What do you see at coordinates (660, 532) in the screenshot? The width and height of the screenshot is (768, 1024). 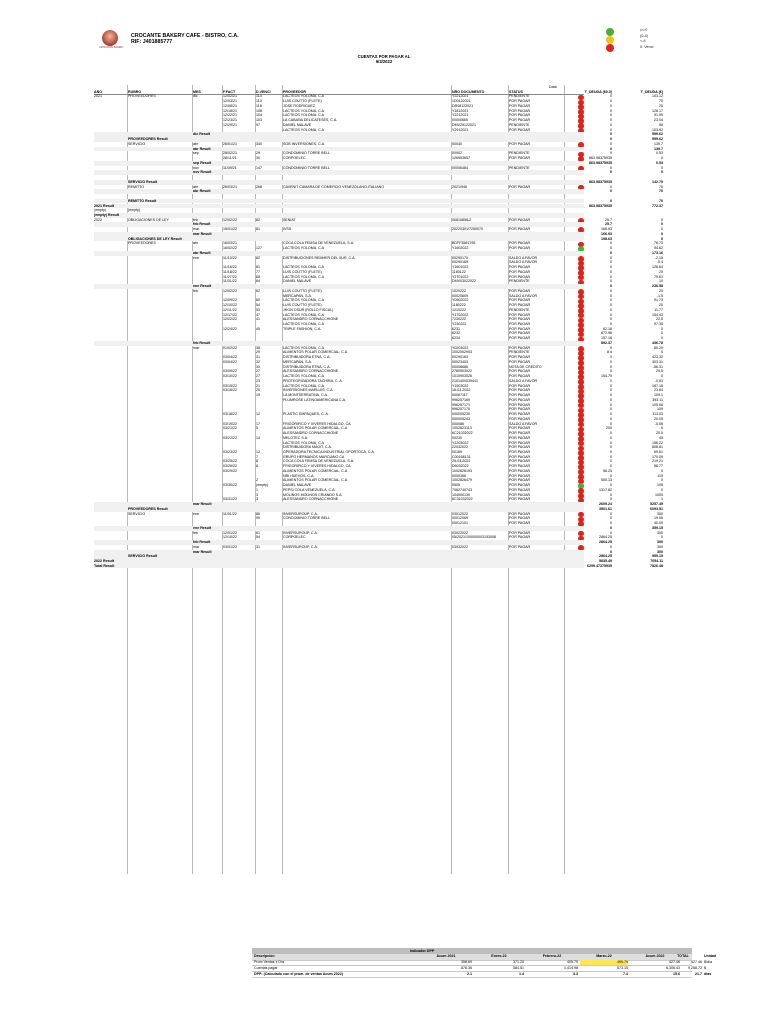 I see `cell-debt-eur: 300` at bounding box center [660, 532].